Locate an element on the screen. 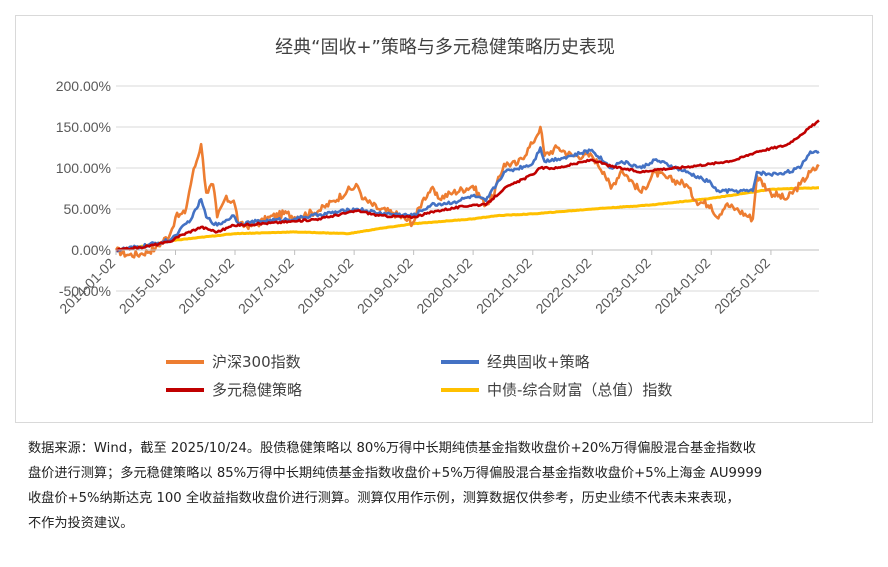  legend-label: 沪深300指数 is located at coordinates (256, 362).